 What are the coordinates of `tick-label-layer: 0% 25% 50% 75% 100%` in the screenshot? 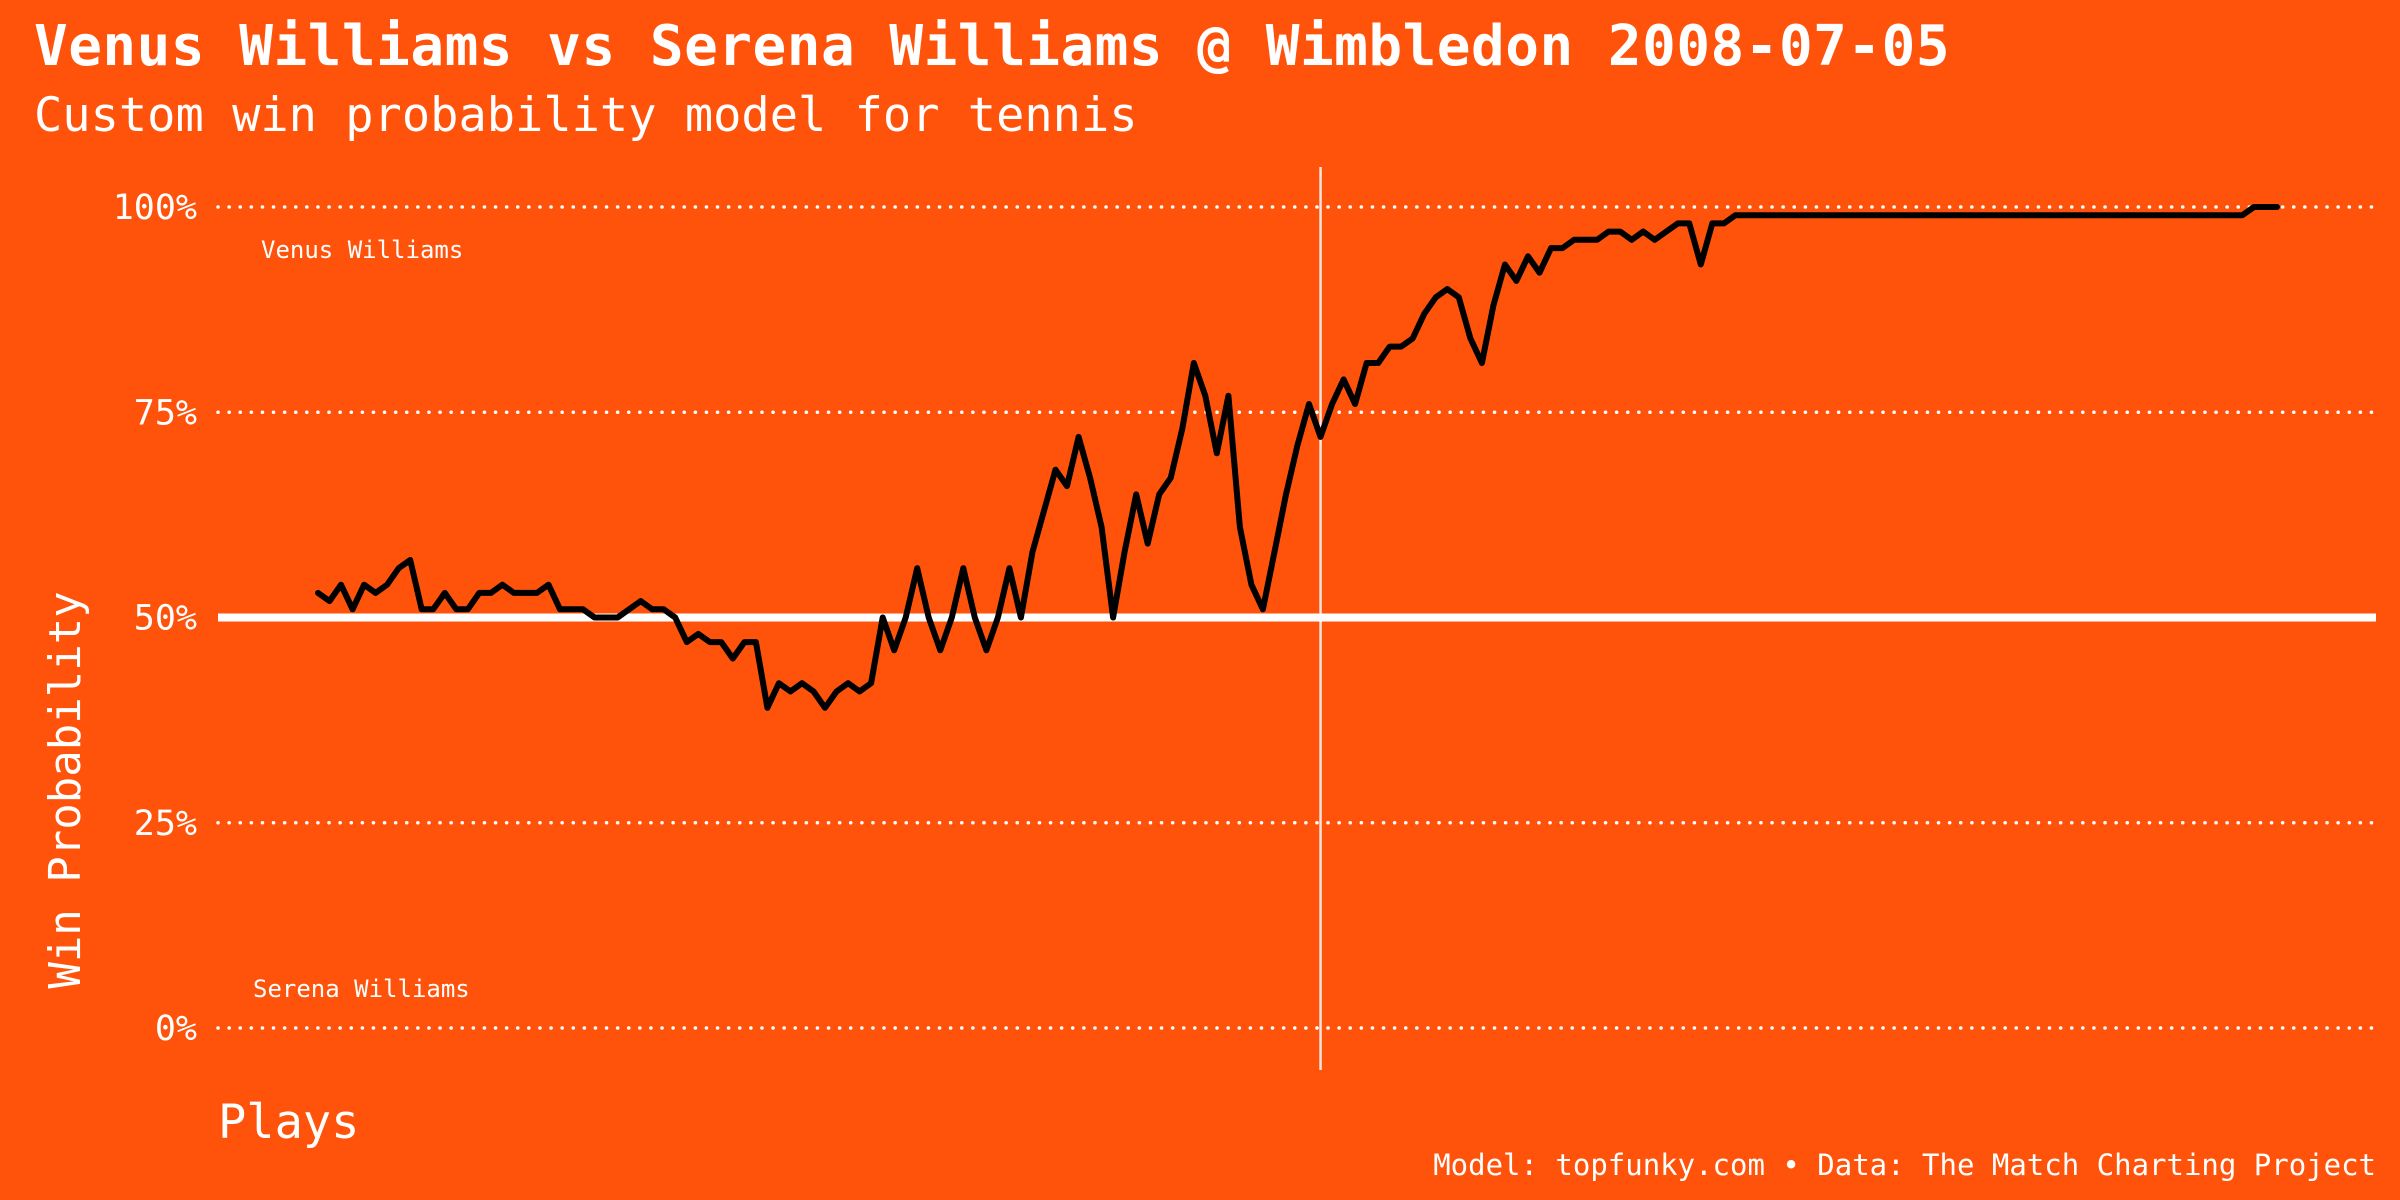 It's located at (155, 618).